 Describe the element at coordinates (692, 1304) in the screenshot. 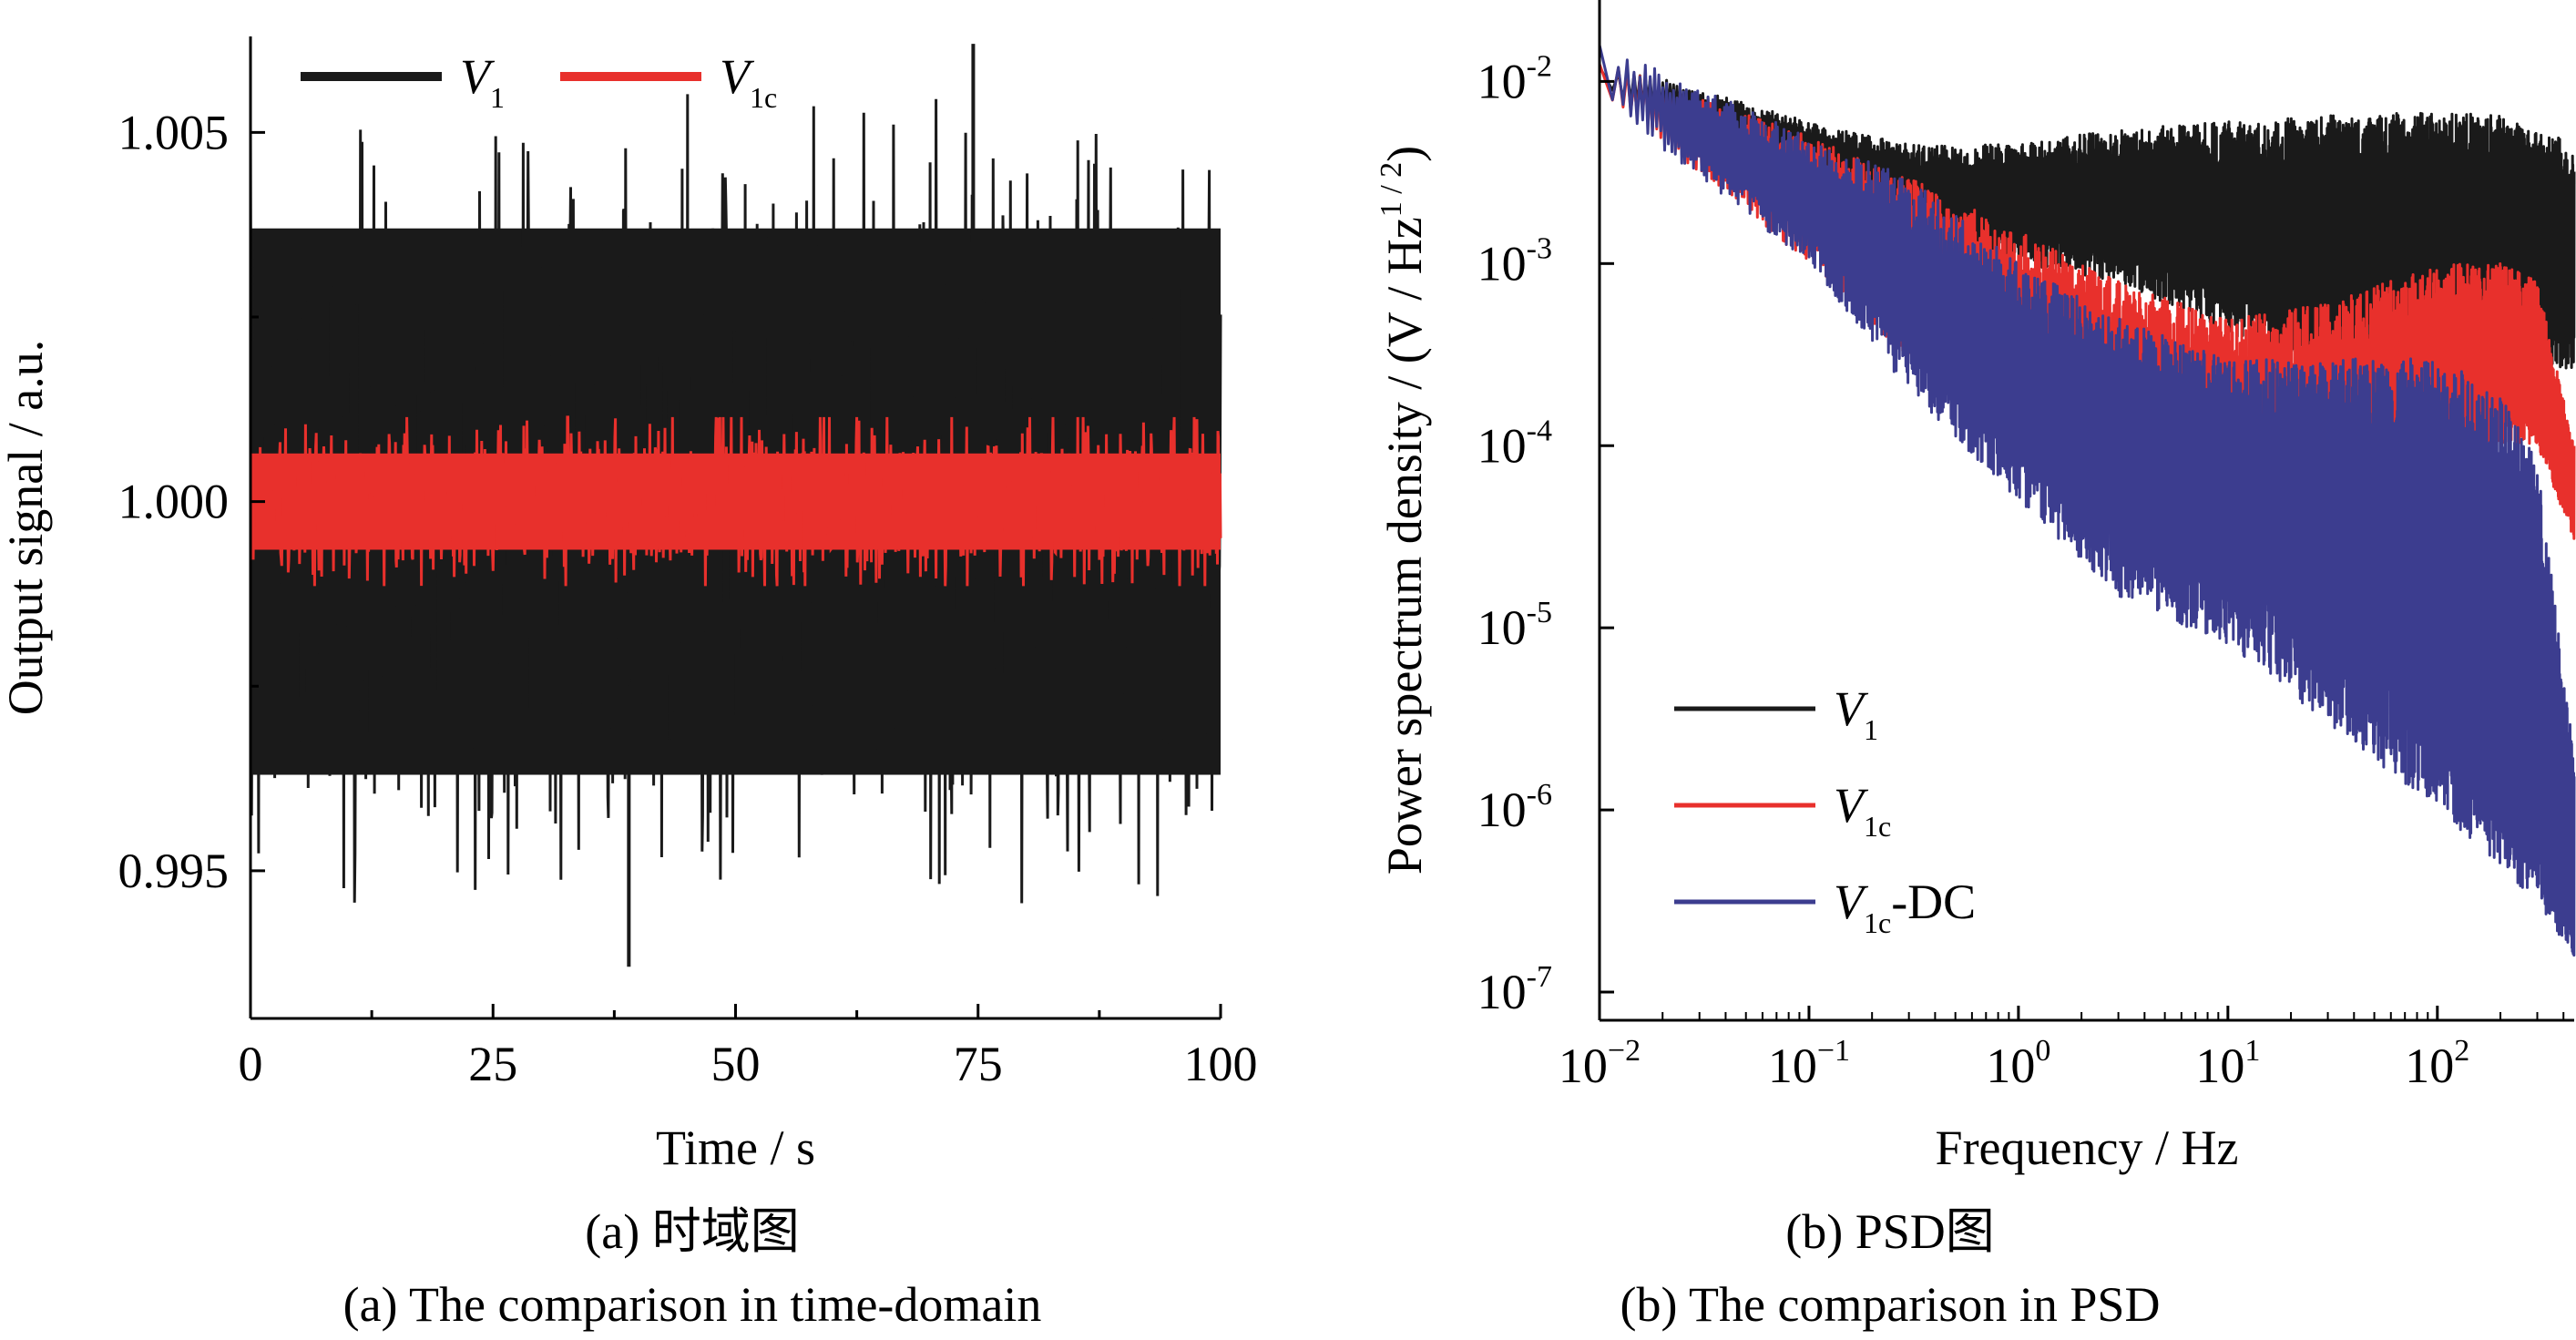

I see `caption-left-en: (a) The comparison in time-domain` at that location.